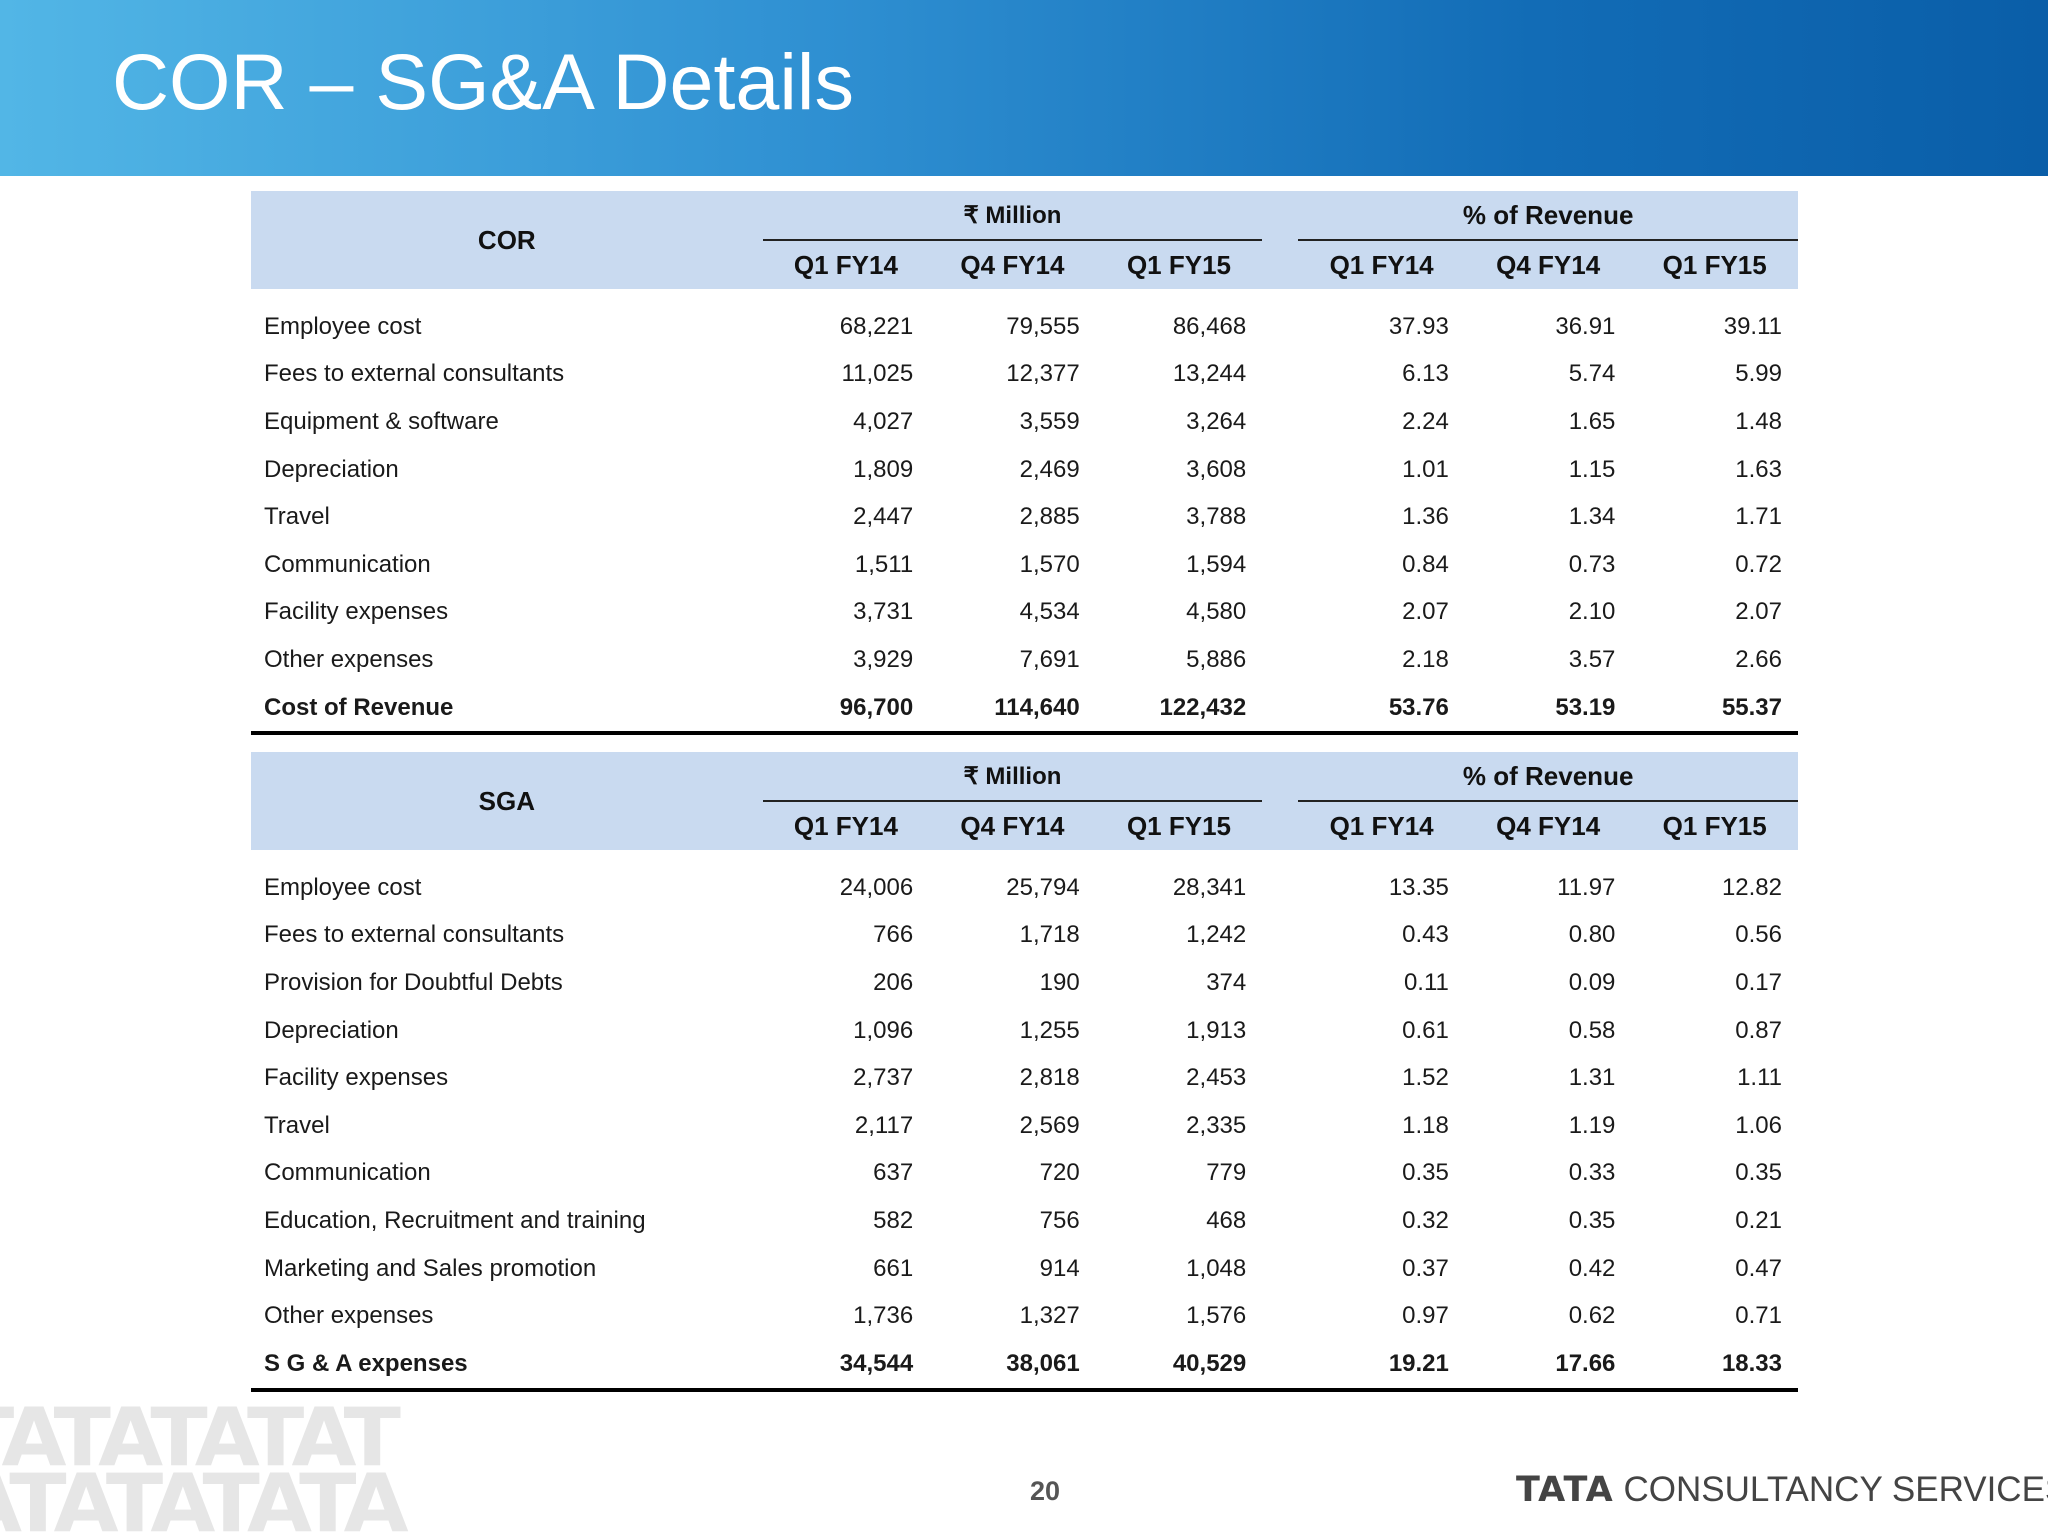  What do you see at coordinates (1209, 887) in the screenshot?
I see `amount-cell: 28,341` at bounding box center [1209, 887].